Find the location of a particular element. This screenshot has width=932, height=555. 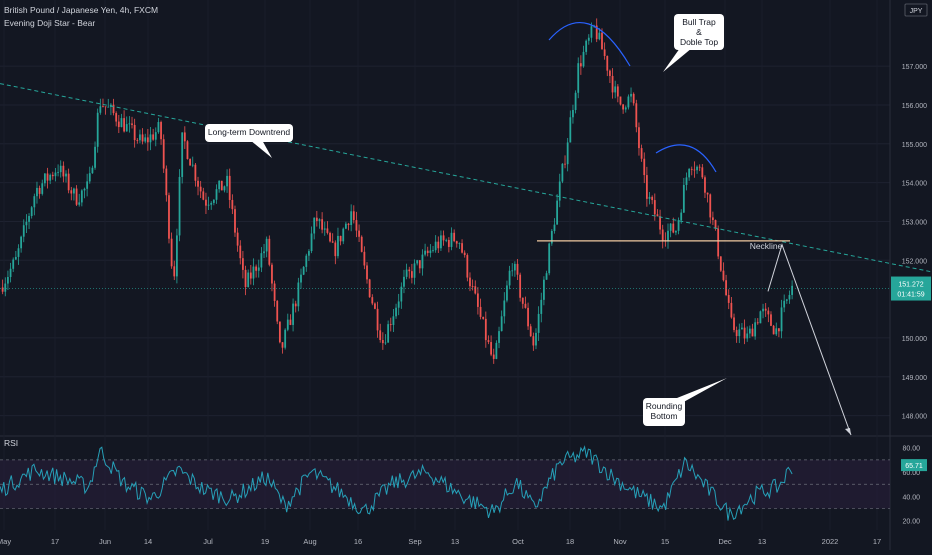

rsi-tick-label: 60.00 is located at coordinates (911, 473).